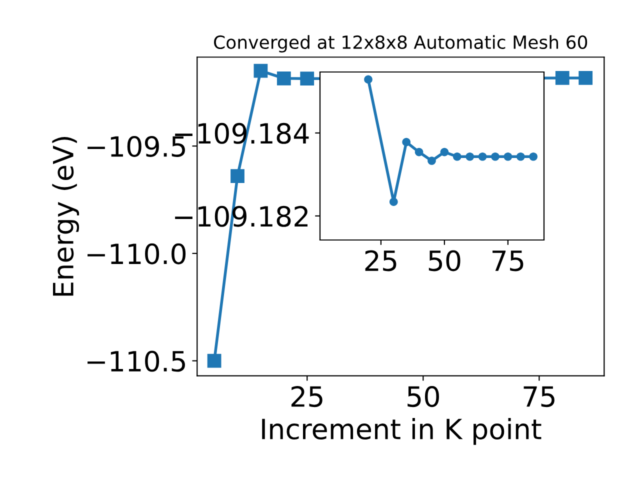 The width and height of the screenshot is (640, 480). What do you see at coordinates (136, 361) in the screenshot?
I see `y-tick-label: −110.5` at bounding box center [136, 361].